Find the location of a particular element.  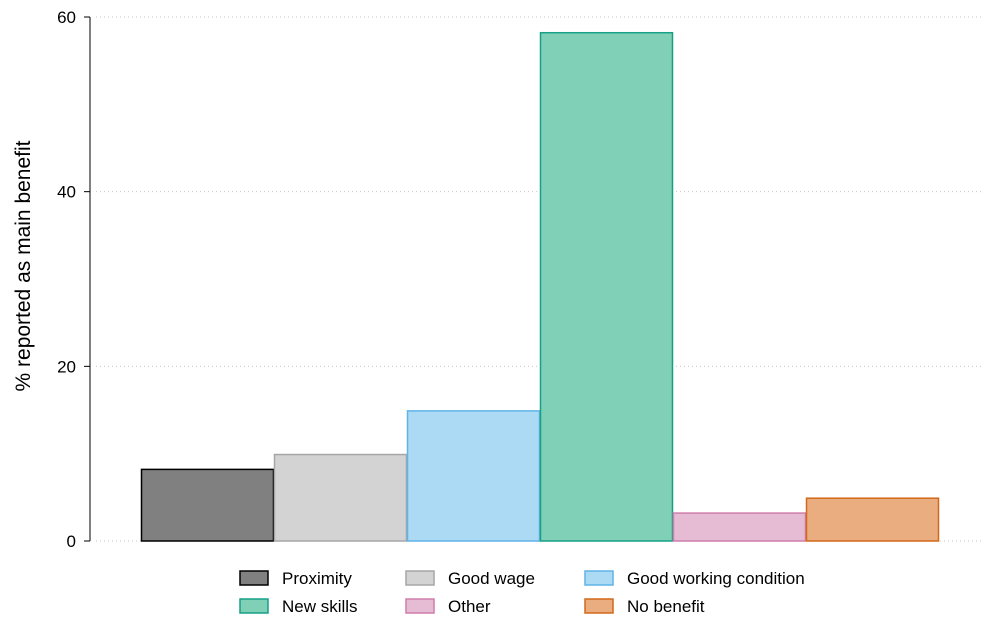

y-tick-label: 60 is located at coordinates (66, 17).